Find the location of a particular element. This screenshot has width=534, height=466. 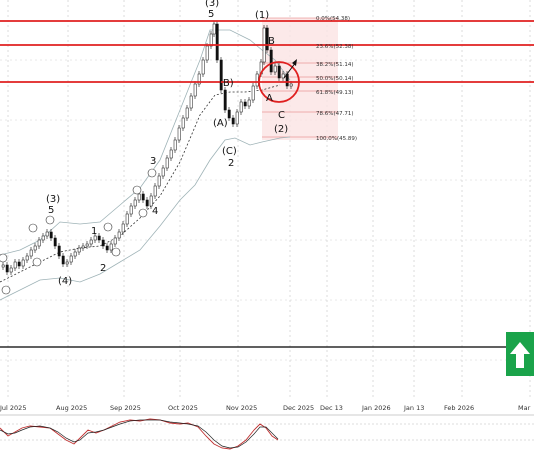

x-tick-10: Mar is located at coordinates (524, 408).